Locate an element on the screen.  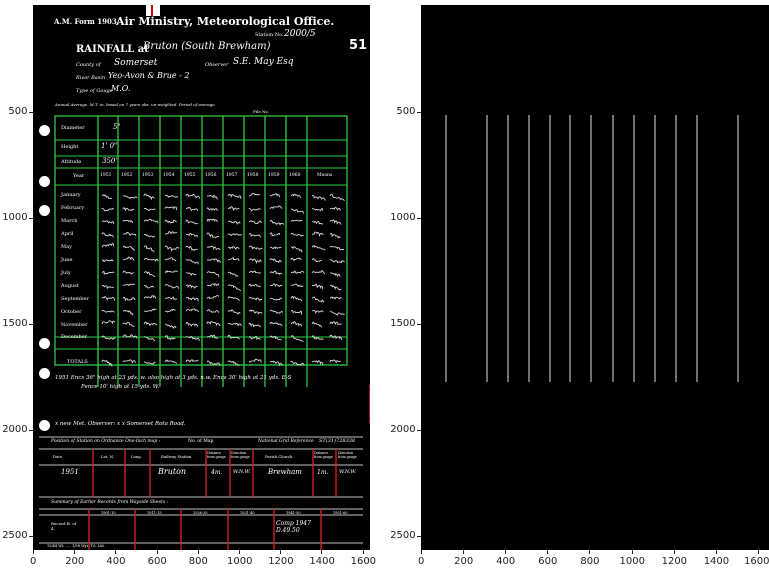
month-label: August is located at coordinates (70, 286).